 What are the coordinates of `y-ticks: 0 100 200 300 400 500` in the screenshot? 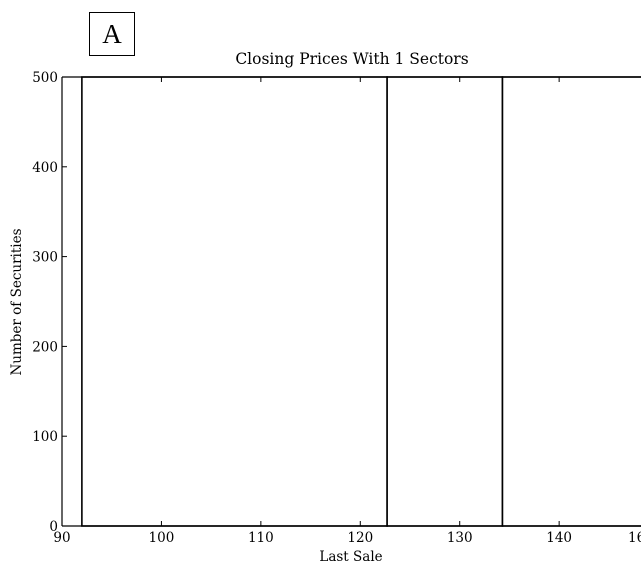 It's located at (49, 302).